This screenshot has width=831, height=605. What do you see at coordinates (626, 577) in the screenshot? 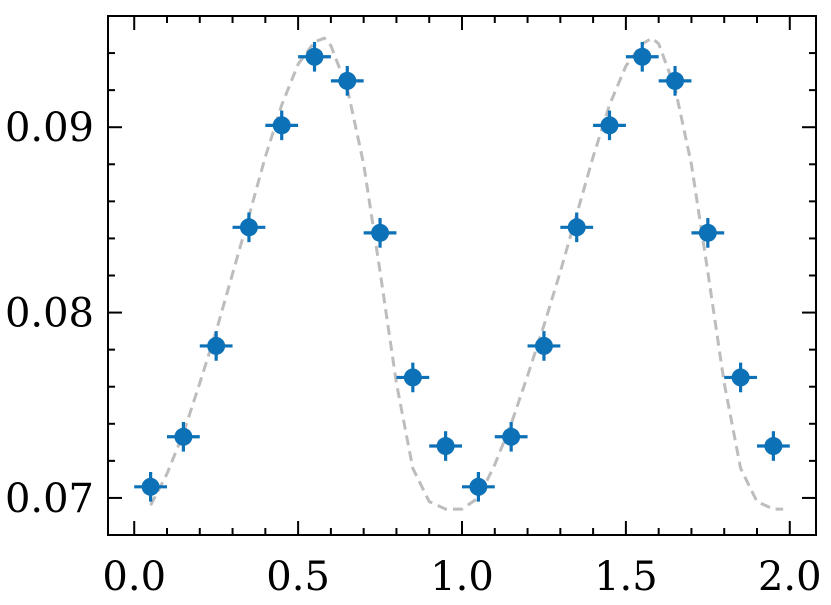
I see `x-tick-label: 1.5` at bounding box center [626, 577].